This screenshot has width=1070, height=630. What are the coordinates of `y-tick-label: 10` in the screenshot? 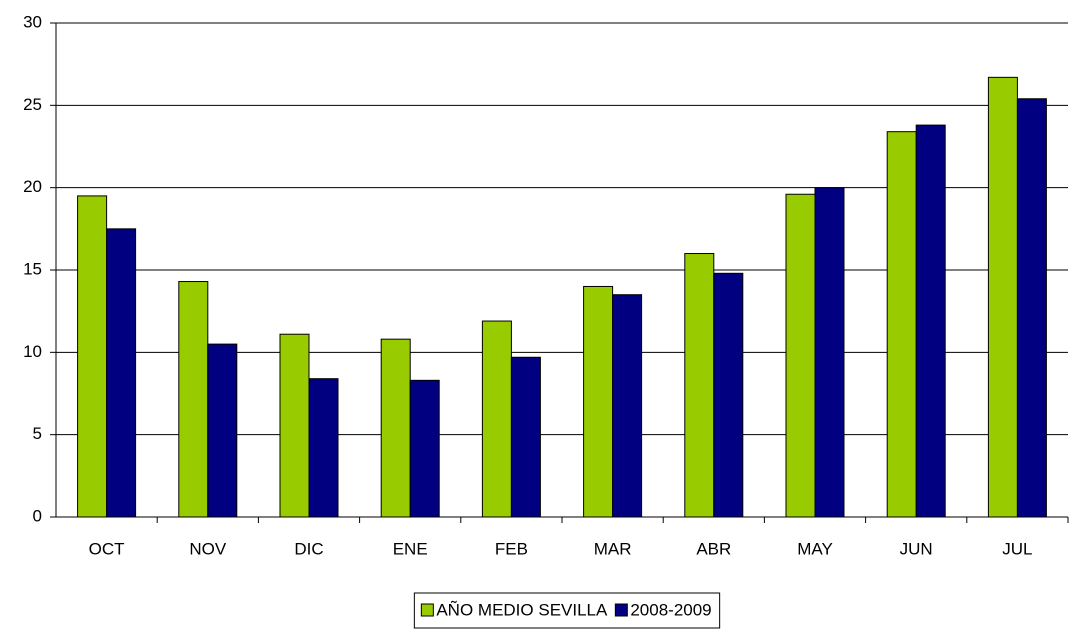 It's located at (32, 351).